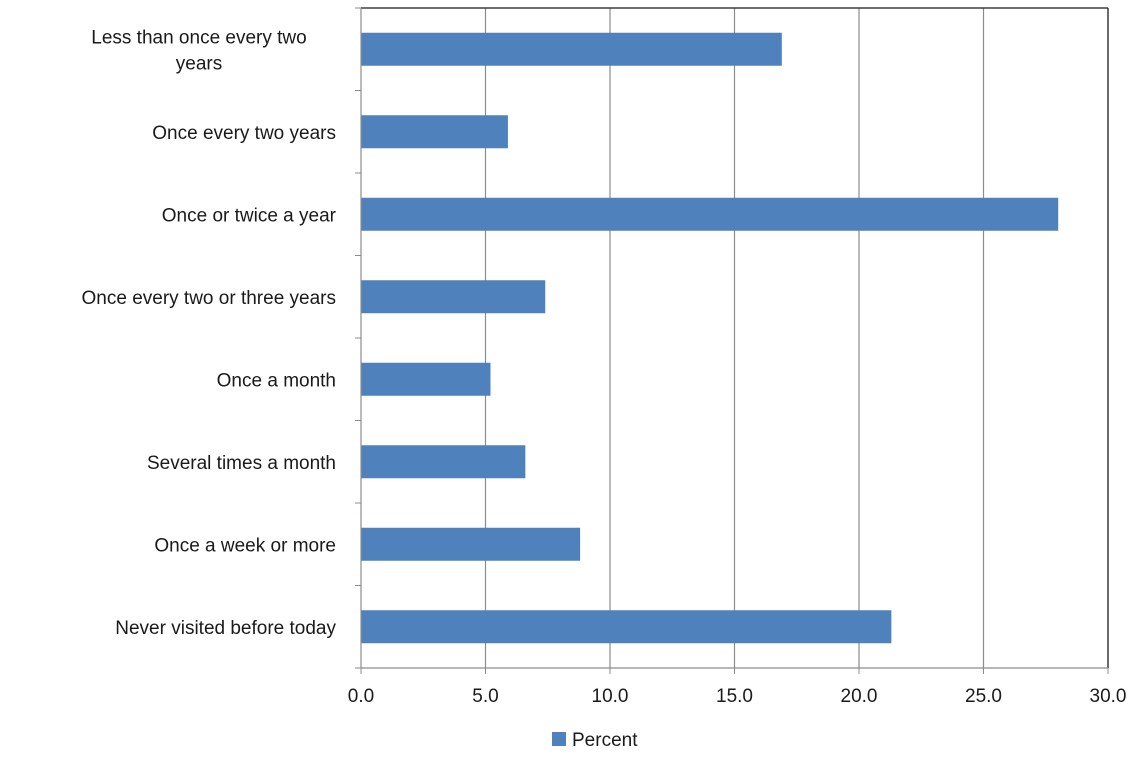 This screenshot has height=760, width=1138. I want to click on legend-label: Percent, so click(605, 740).